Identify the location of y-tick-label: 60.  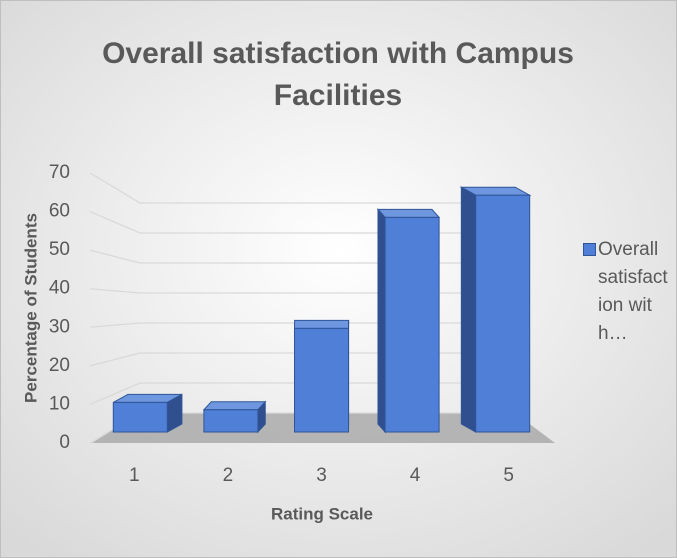
(59, 211).